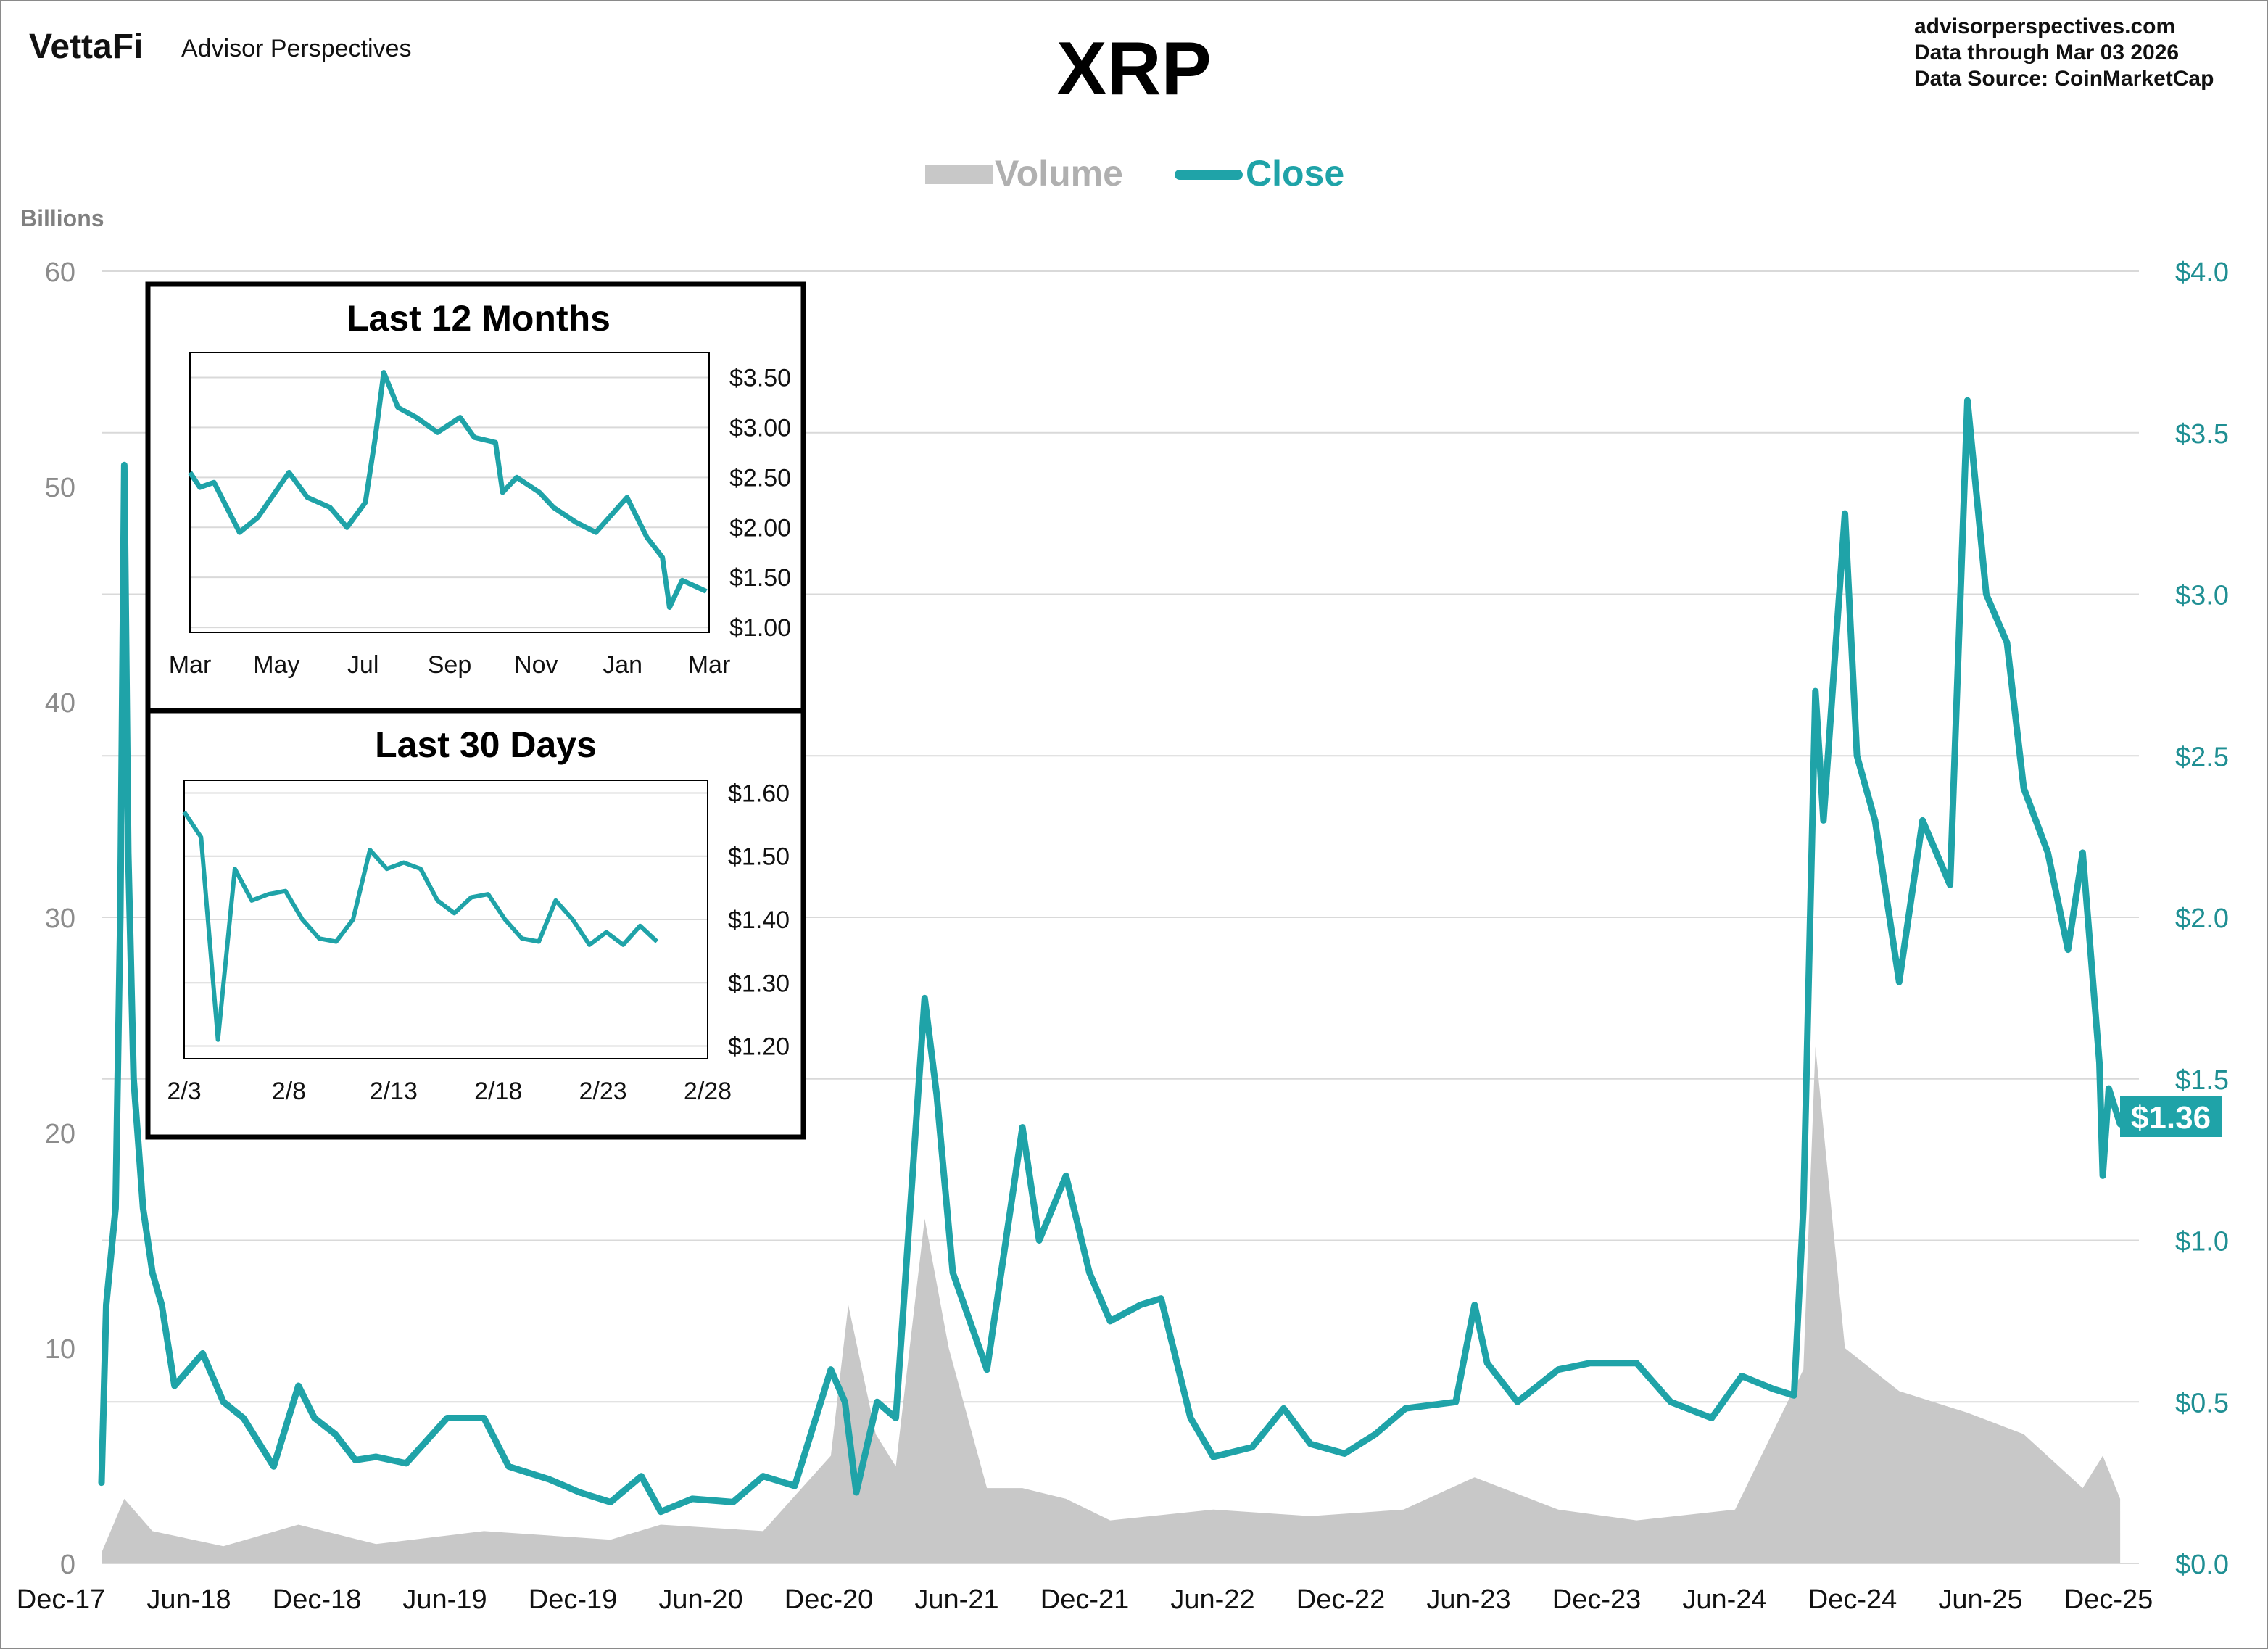 This screenshot has width=2268, height=1649. What do you see at coordinates (60, 703) in the screenshot?
I see `left-tick-label: 40` at bounding box center [60, 703].